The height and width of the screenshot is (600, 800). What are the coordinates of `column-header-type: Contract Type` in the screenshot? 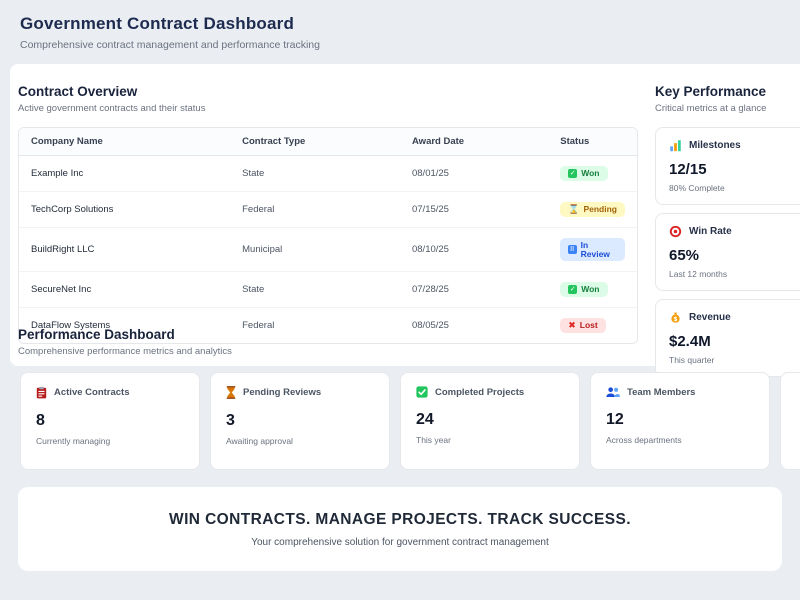 It's located at (315, 142).